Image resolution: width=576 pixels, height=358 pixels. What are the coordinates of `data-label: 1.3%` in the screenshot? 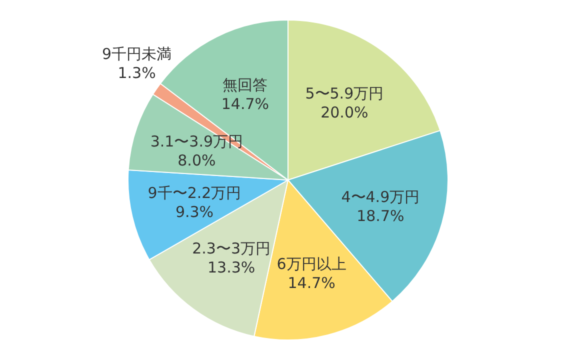 It's located at (137, 73).